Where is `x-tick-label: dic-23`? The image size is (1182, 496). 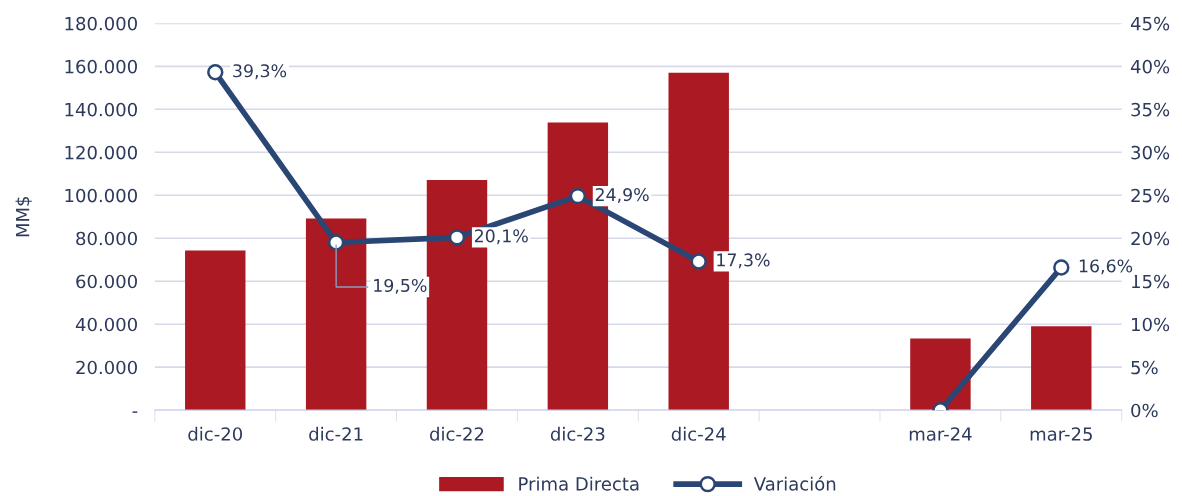 x-tick-label: dic-23 is located at coordinates (577, 433).